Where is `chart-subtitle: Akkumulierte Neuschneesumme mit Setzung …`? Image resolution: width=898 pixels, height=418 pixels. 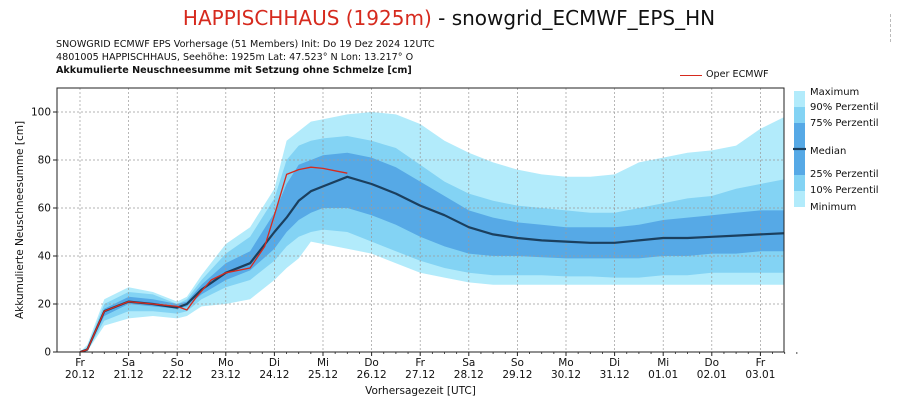
chart-subtitle: Akkumulierte Neuschneesumme mit Setzung … is located at coordinates (234, 70).